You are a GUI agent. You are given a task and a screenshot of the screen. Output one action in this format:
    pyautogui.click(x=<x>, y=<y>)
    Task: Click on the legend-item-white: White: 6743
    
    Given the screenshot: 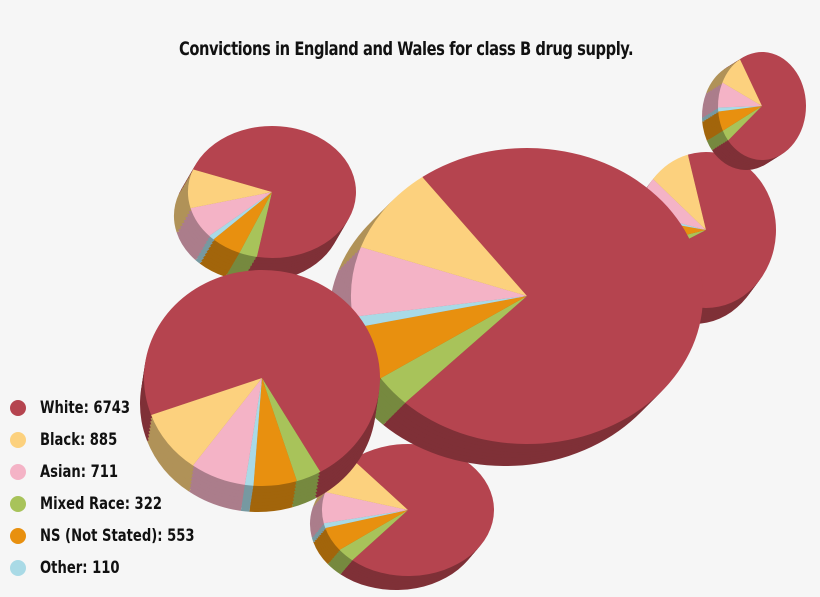 What is the action you would take?
    pyautogui.click(x=115, y=408)
    